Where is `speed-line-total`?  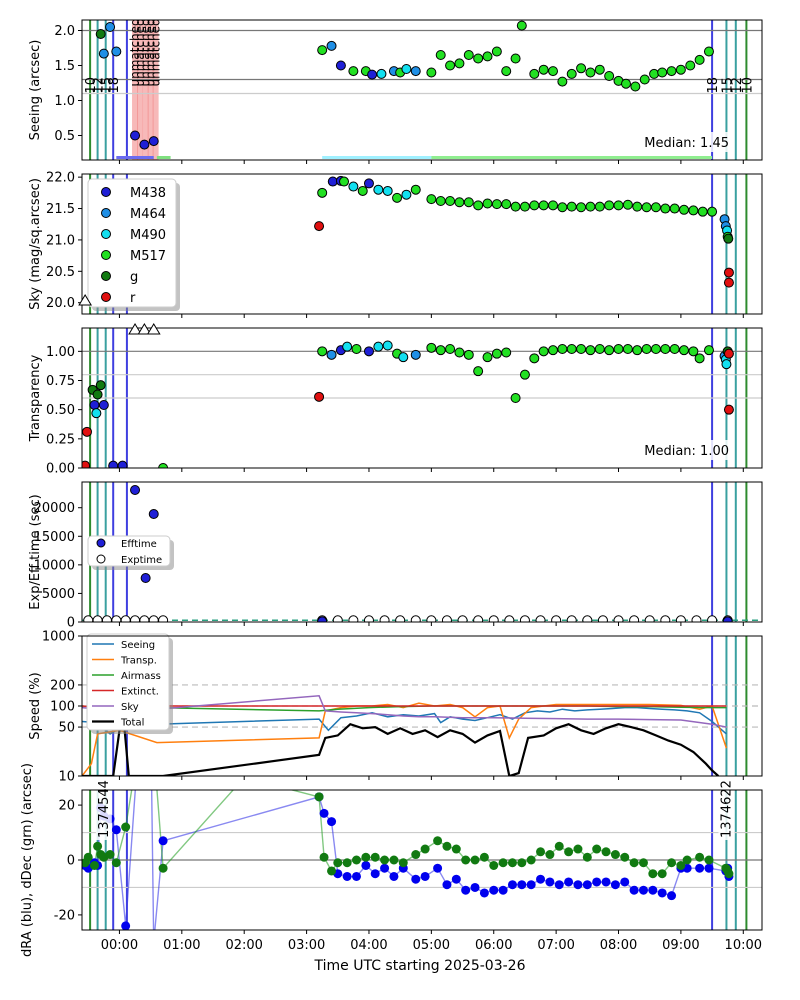 speed-line-total is located at coordinates (401, 741).